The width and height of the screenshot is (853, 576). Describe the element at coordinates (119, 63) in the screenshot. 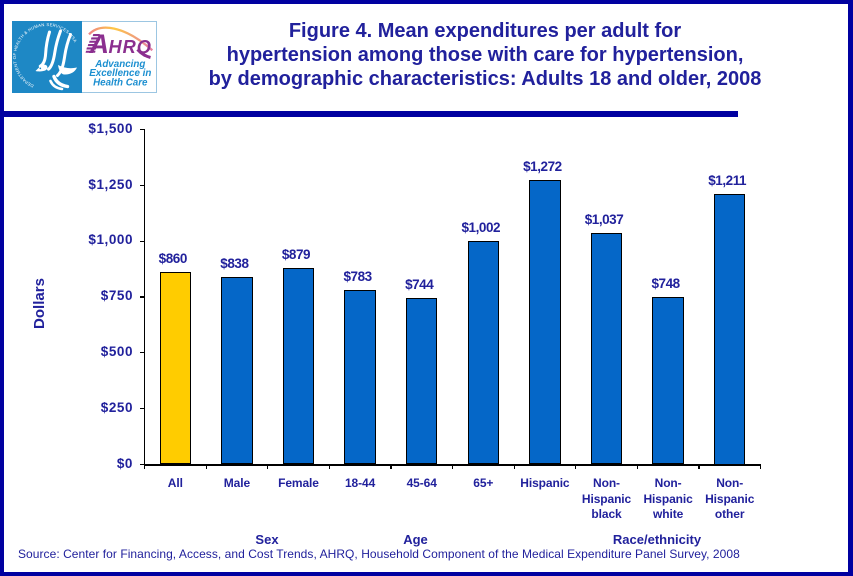

I see `svg-text: Advancing` at that location.